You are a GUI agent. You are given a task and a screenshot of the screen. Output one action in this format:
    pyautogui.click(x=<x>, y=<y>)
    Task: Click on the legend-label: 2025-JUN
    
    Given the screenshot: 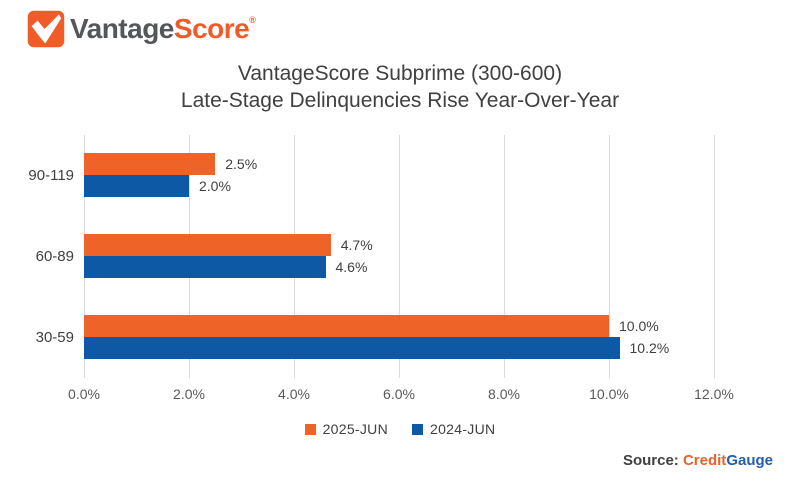 What is the action you would take?
    pyautogui.click(x=355, y=429)
    